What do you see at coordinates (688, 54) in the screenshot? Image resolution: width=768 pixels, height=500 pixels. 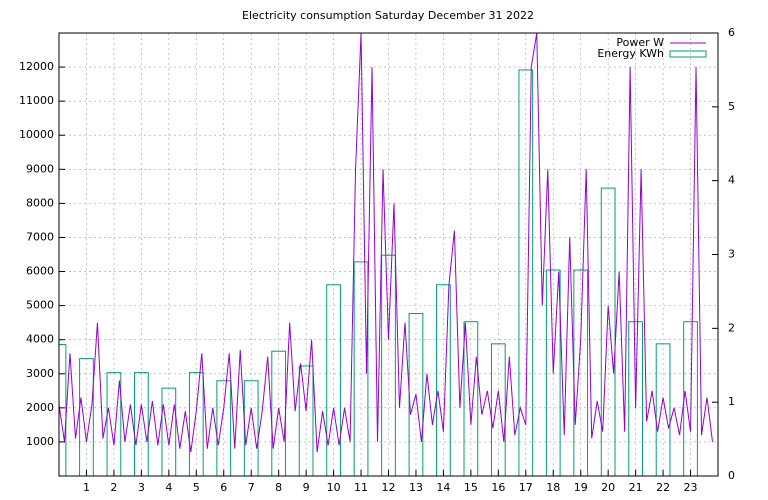 I see `legend-swatch` at bounding box center [688, 54].